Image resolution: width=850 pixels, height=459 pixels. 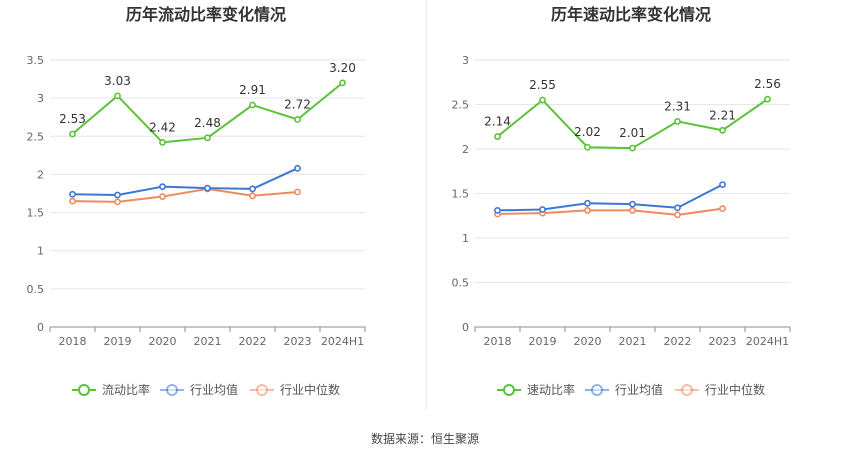 What do you see at coordinates (677, 106) in the screenshot?
I see `data-label: 2.31` at bounding box center [677, 106].